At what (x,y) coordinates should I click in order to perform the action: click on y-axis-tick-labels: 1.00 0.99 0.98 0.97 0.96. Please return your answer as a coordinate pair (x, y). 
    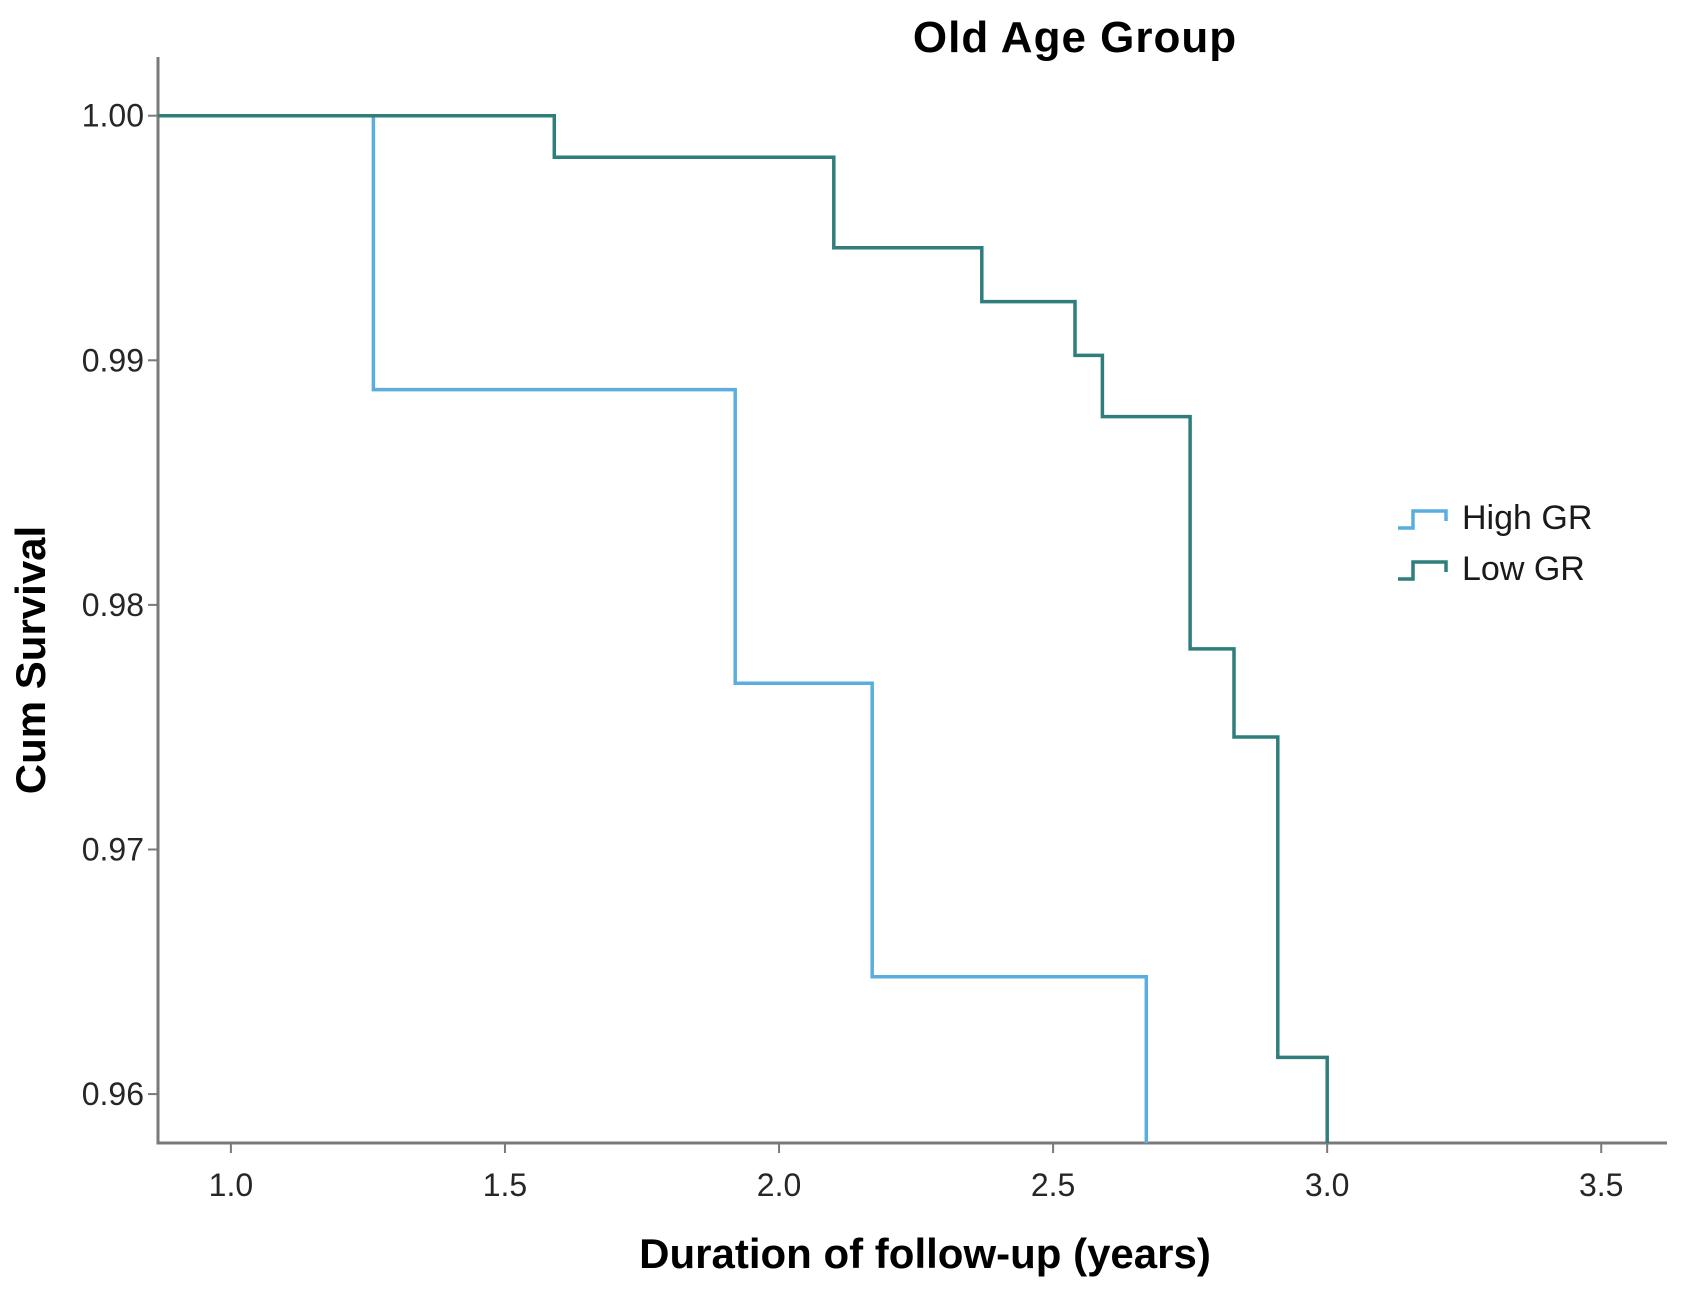
    Looking at the image, I should click on (113, 605).